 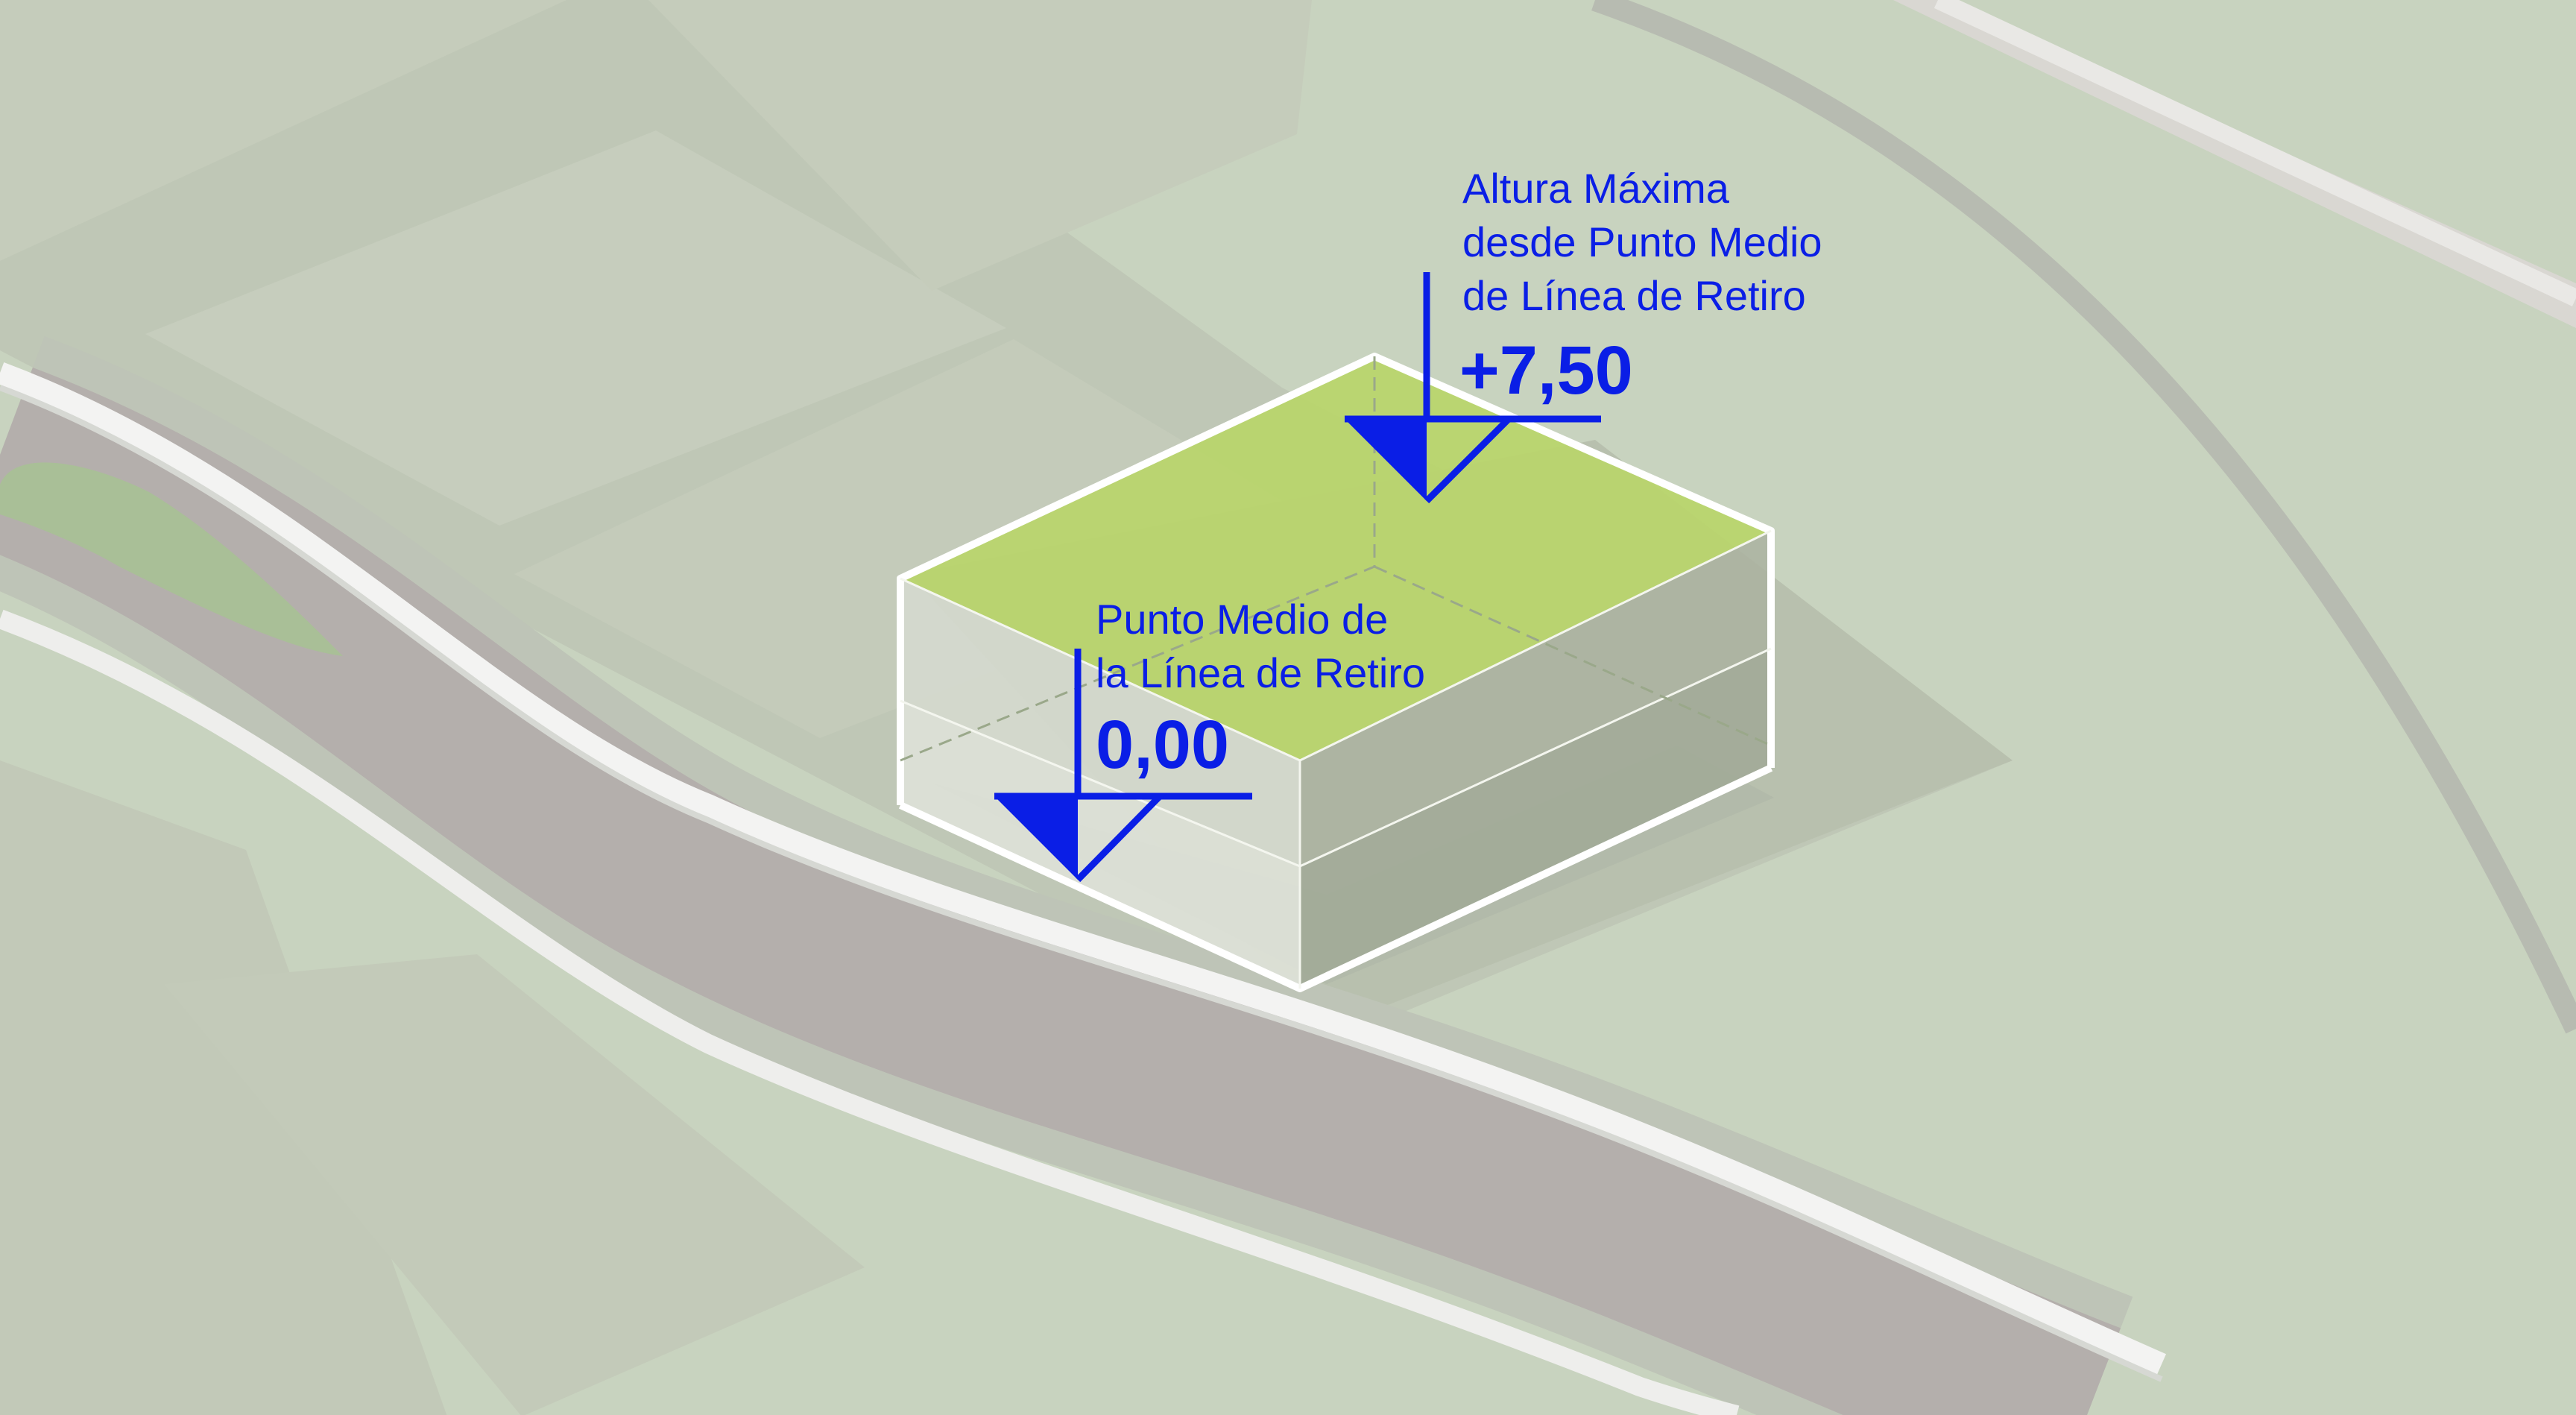 I want to click on green-median, so click(x=171, y=559).